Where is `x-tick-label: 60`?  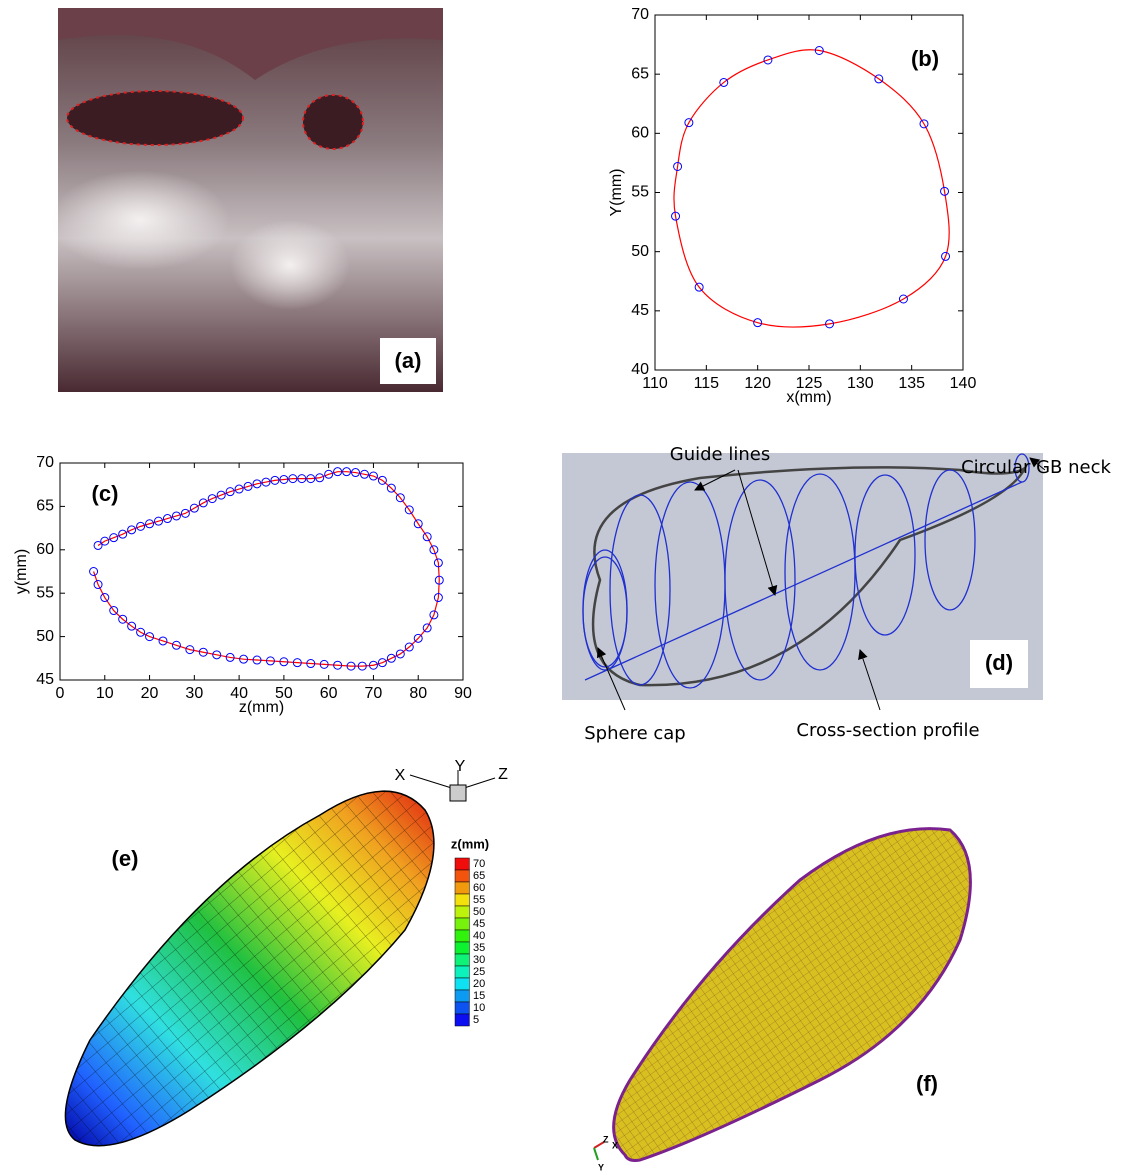 x-tick-label: 60 is located at coordinates (329, 693).